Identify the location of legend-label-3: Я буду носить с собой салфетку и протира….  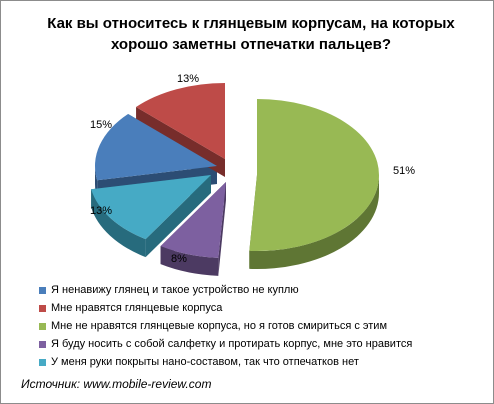
(232, 344).